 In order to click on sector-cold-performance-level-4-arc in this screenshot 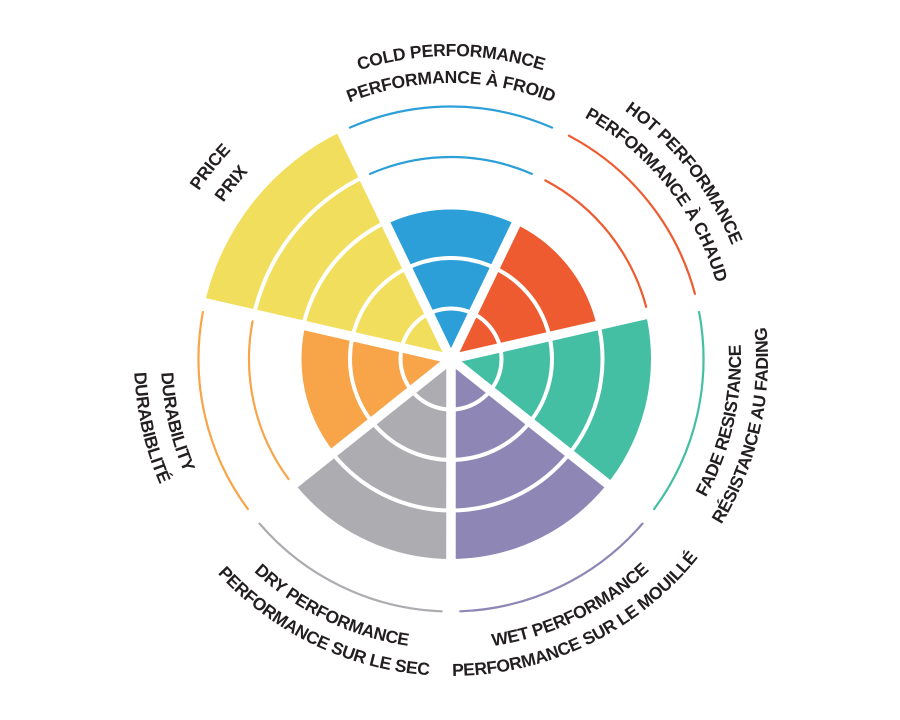, I will do `click(451, 165)`.